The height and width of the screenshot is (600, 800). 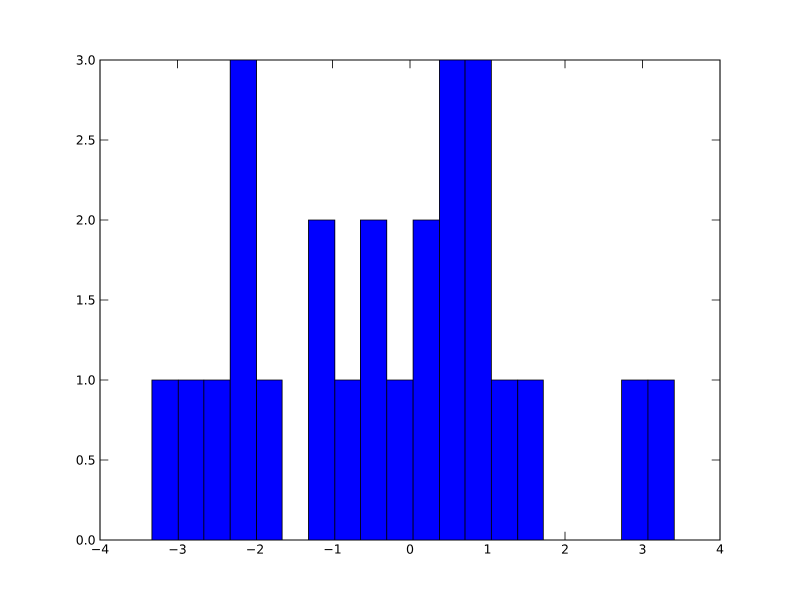 I want to click on x-tick-label: −1, so click(x=332, y=549).